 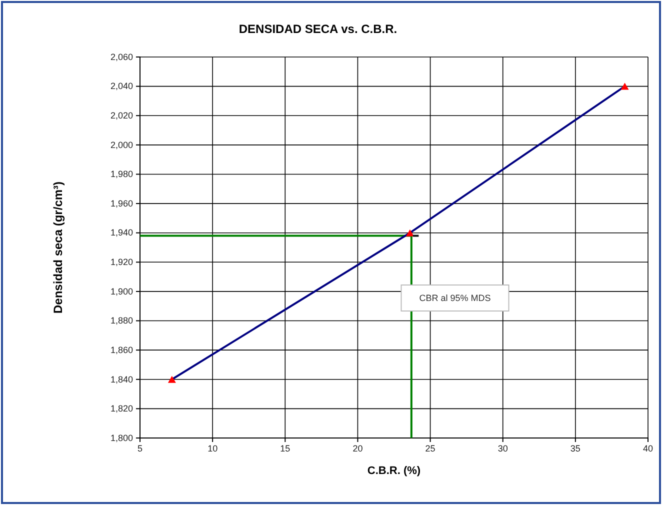 What do you see at coordinates (357, 448) in the screenshot?
I see `x-tick-label: 20` at bounding box center [357, 448].